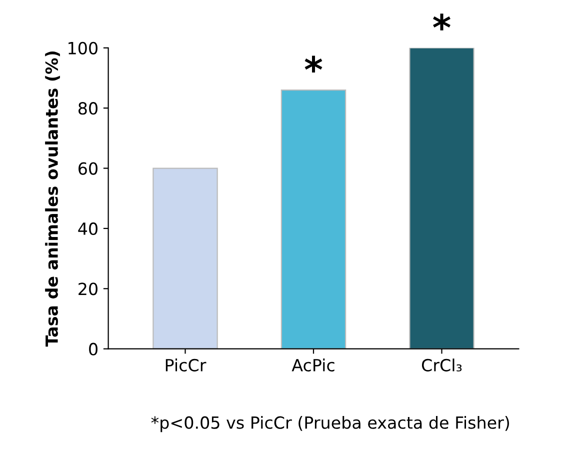  What do you see at coordinates (88, 108) in the screenshot?
I see `y-tick-label: 80` at bounding box center [88, 108].